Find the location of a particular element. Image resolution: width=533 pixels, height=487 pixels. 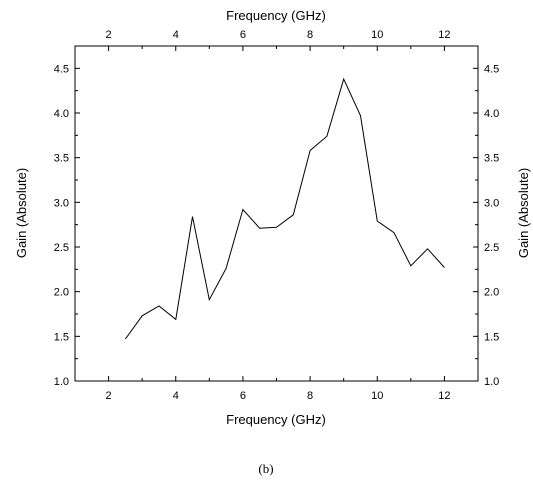

y-tick-label-left: 2.0 is located at coordinates (61, 293).